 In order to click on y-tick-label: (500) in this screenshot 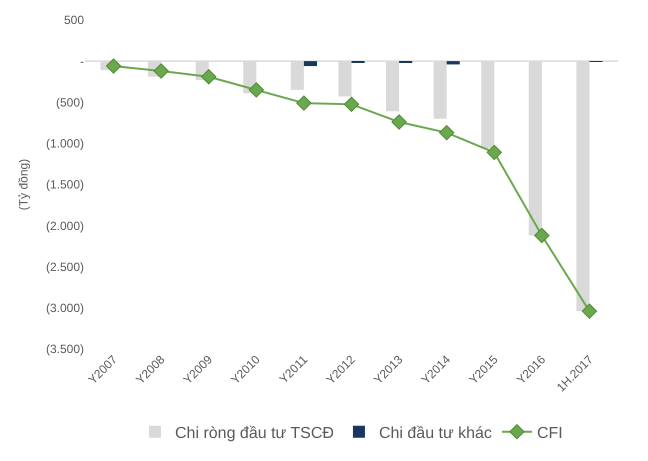, I will do `click(70, 102)`.